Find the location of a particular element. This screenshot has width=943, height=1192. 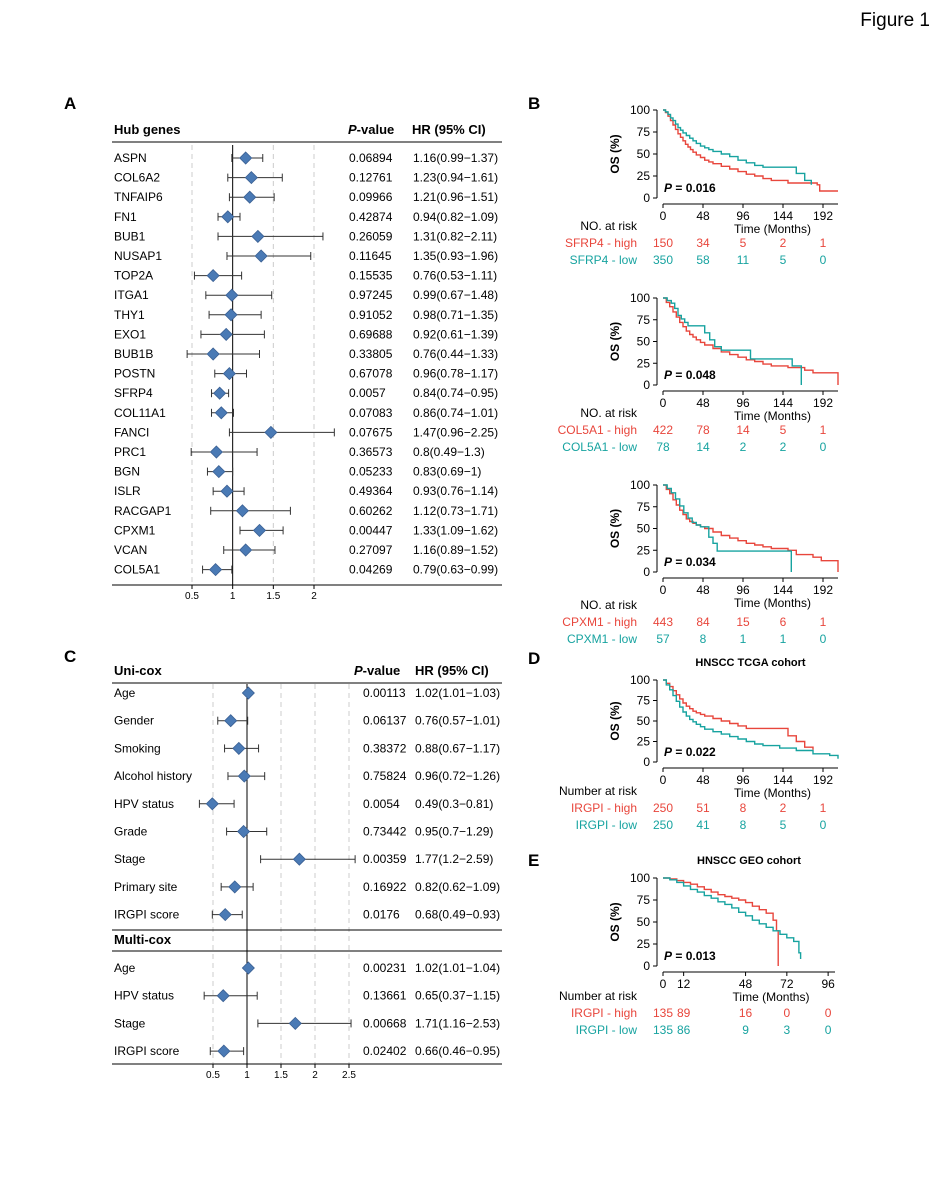

forest-row-pvalue: 0.0057 is located at coordinates (367, 393).